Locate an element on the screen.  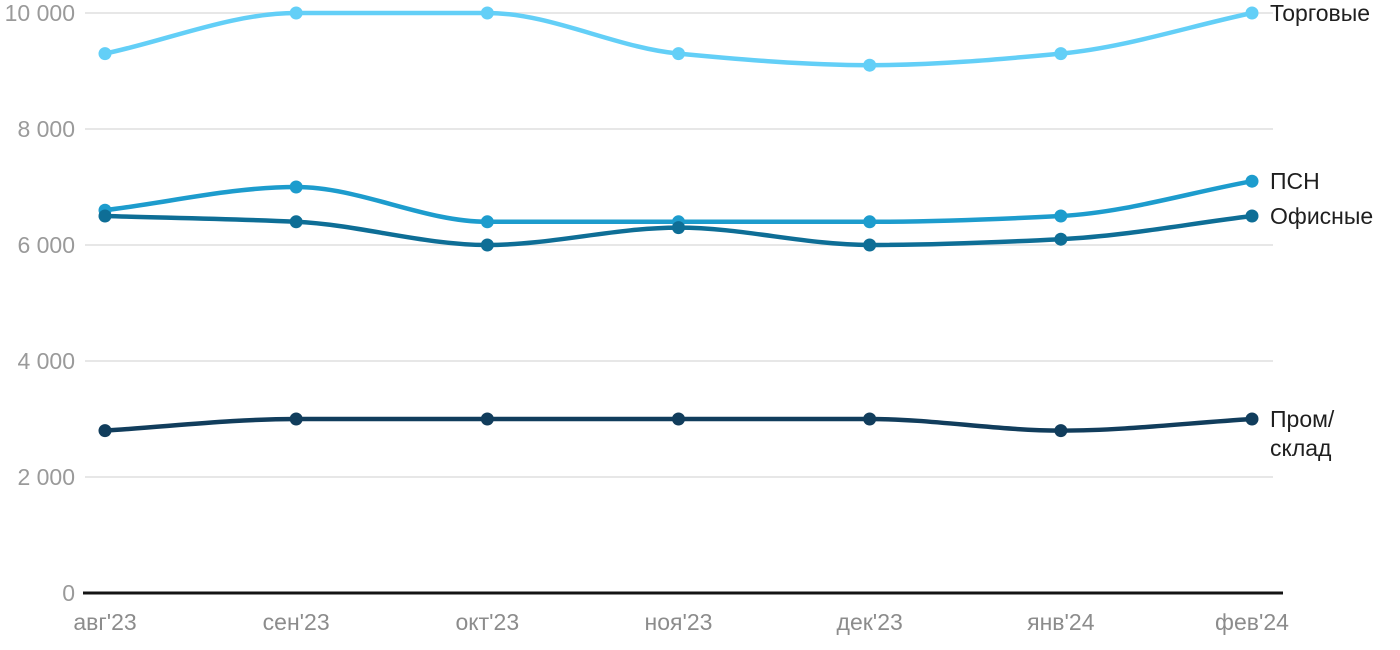
series-label-prom-sklad-line-0: Пром/ is located at coordinates (1302, 419).